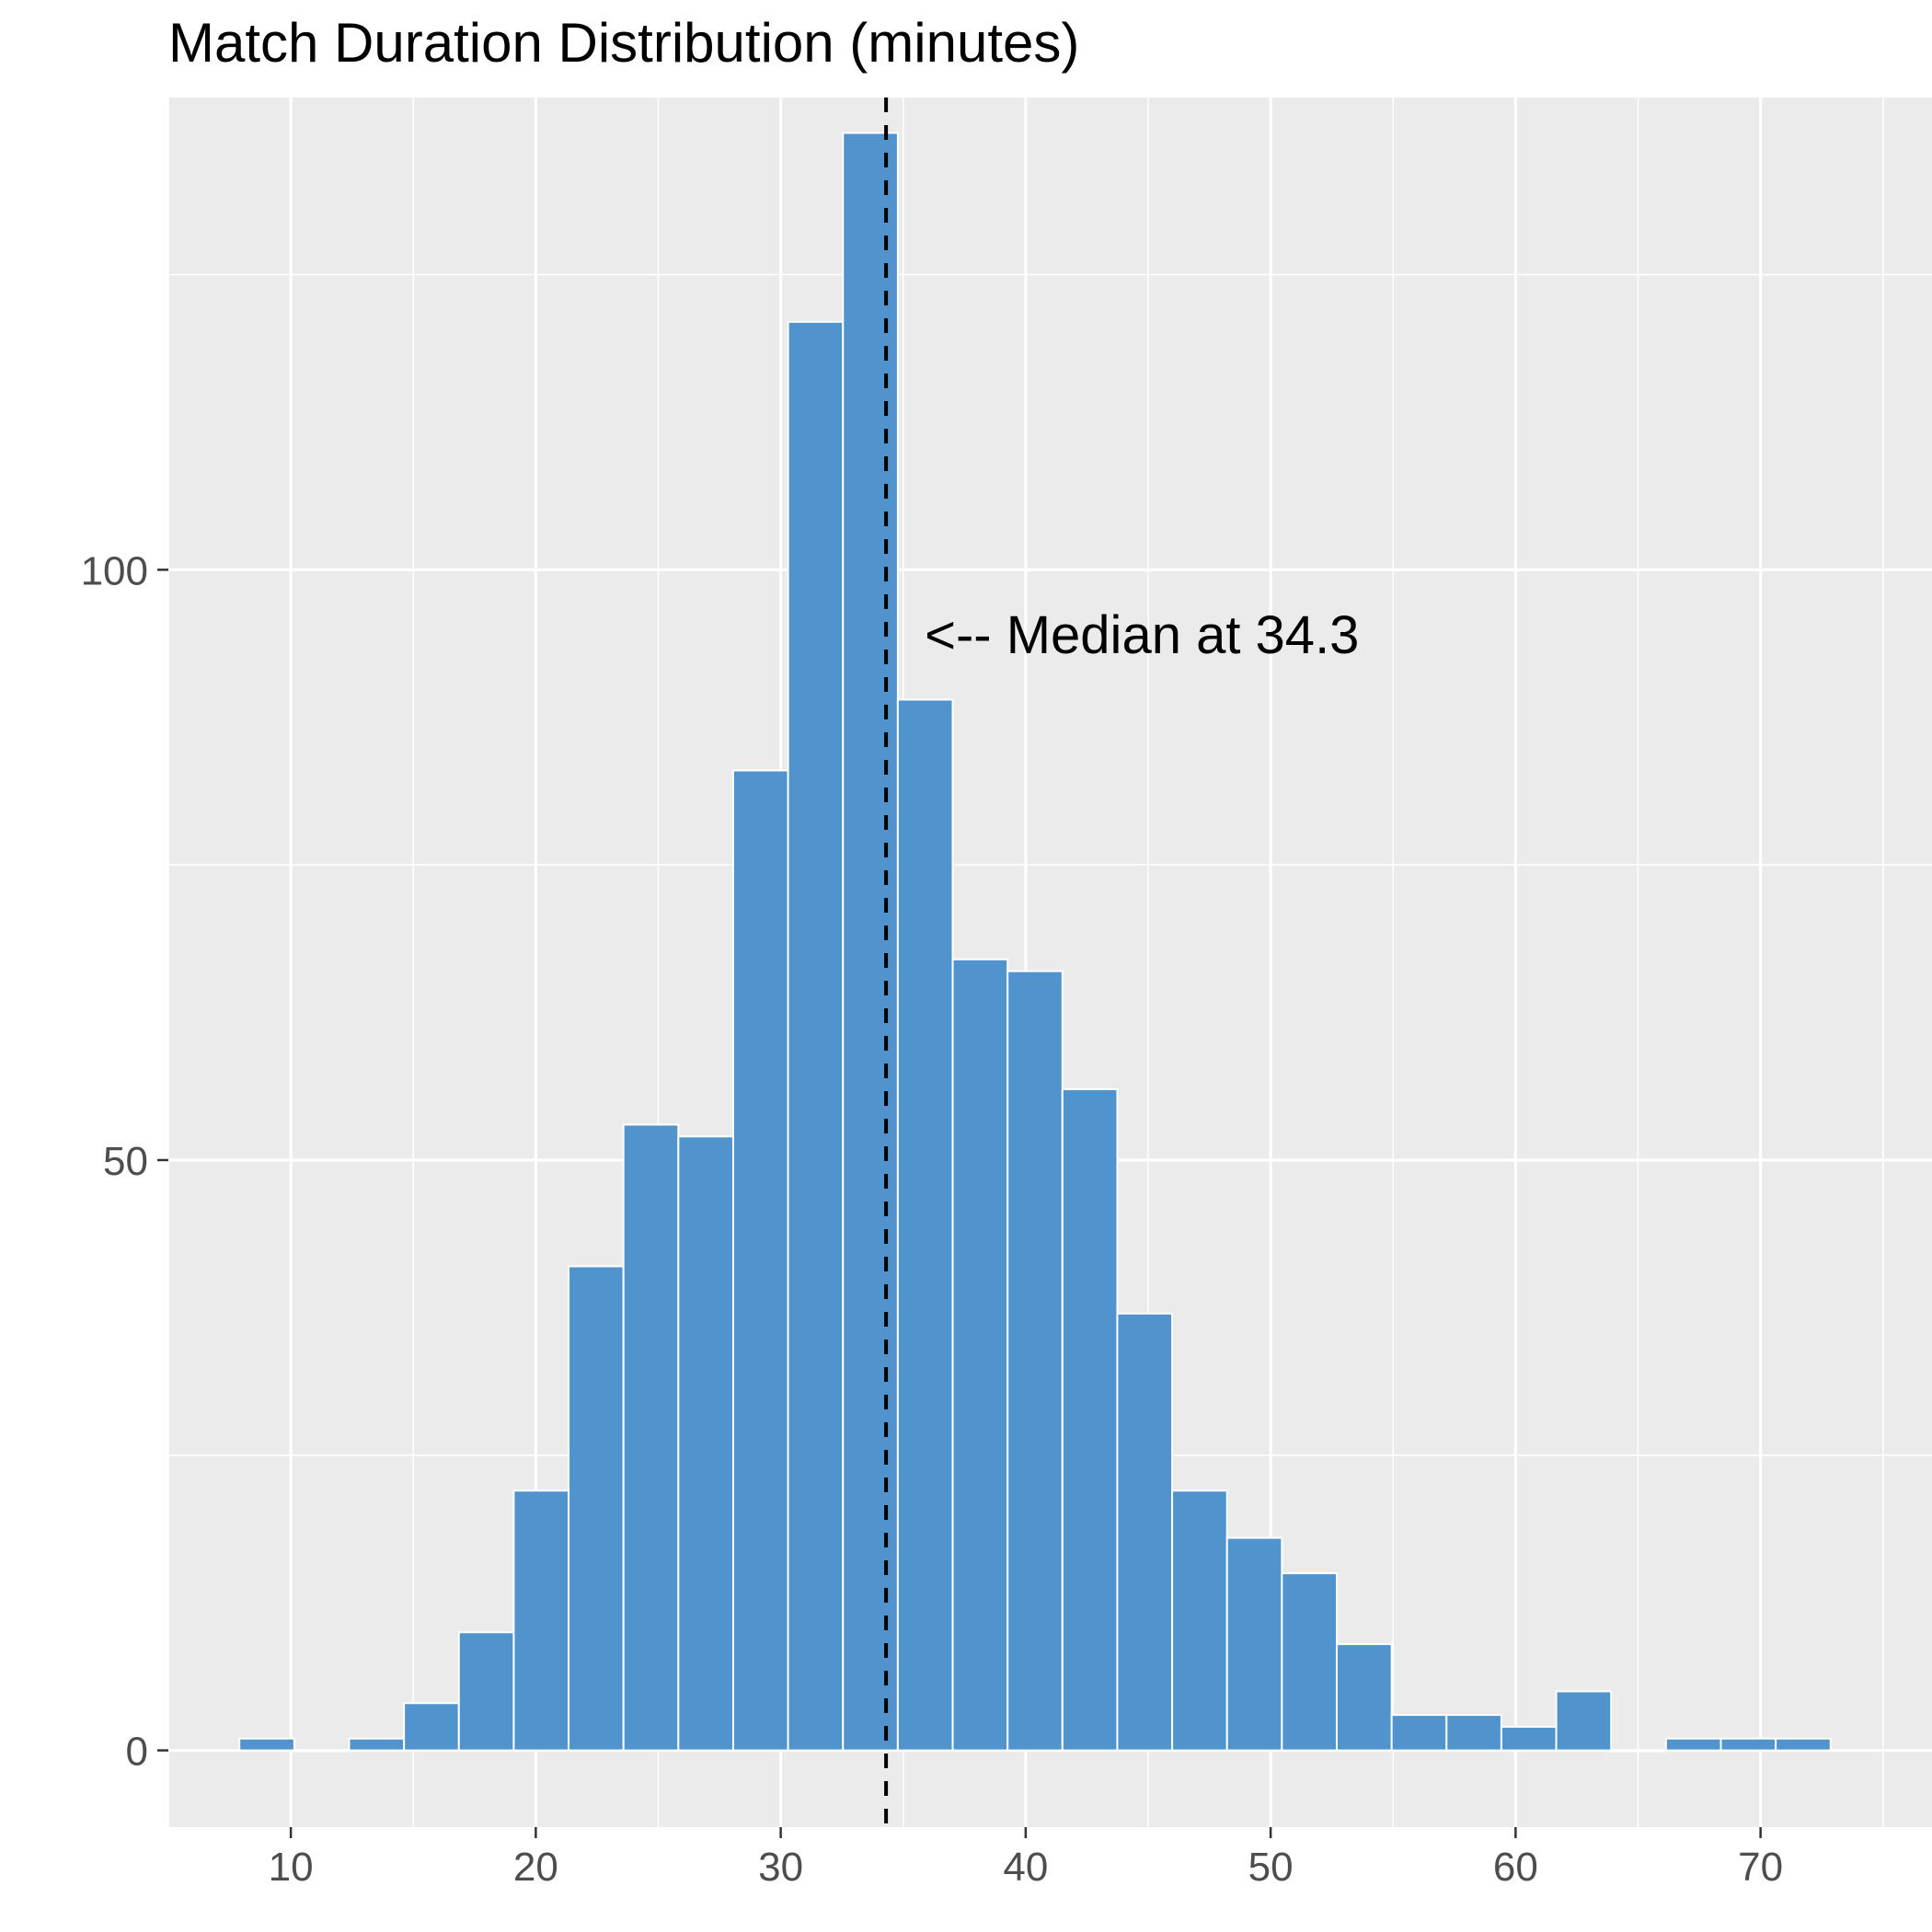 This screenshot has width=1932, height=1932. I want to click on x-axis-ticks: 10 20 30 40 50 60 70, so click(1026, 1858).